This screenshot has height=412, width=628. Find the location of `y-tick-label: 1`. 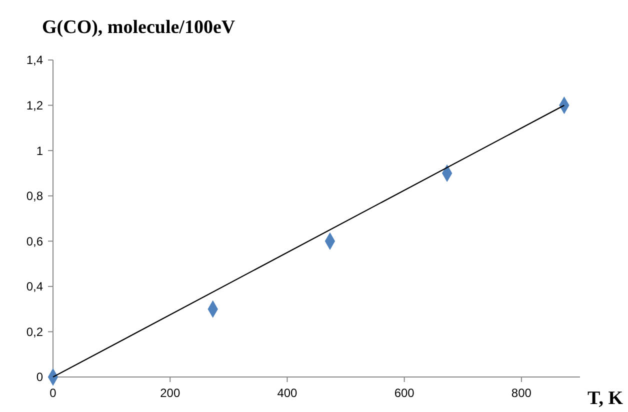

y-tick-label: 1 is located at coordinates (40, 151).